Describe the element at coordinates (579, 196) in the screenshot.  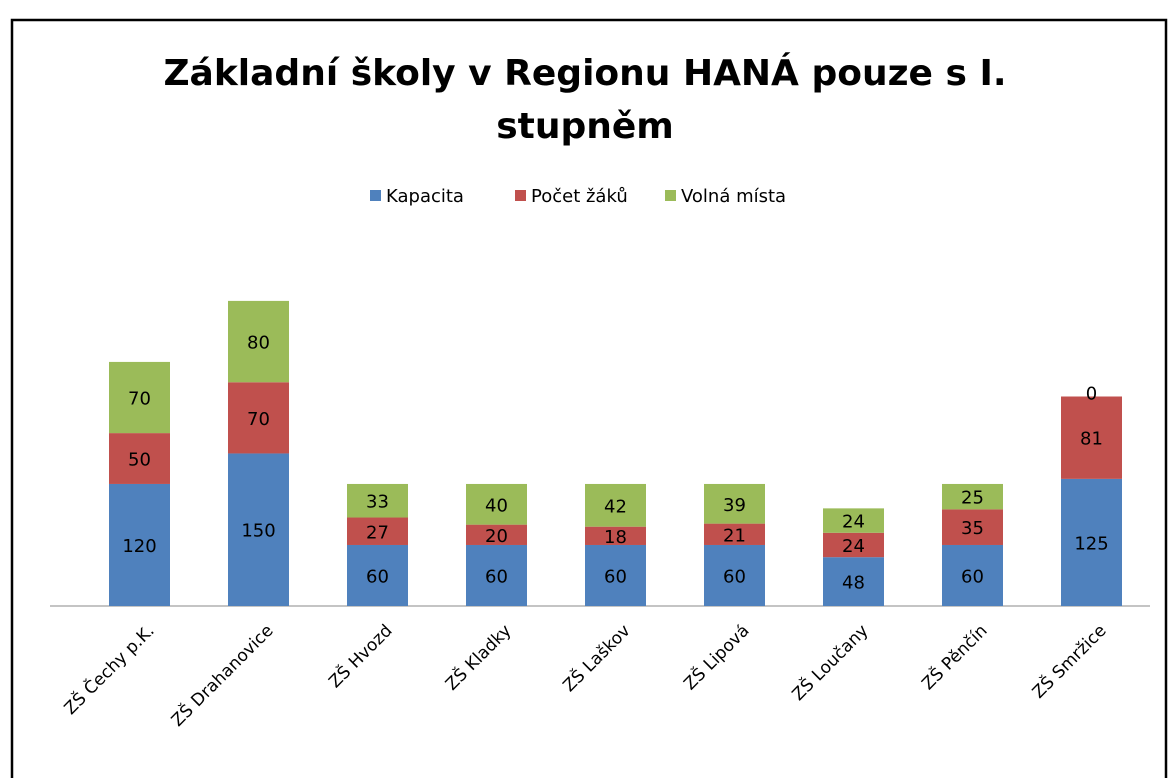
I see `legend-label: Počet žáků` at that location.